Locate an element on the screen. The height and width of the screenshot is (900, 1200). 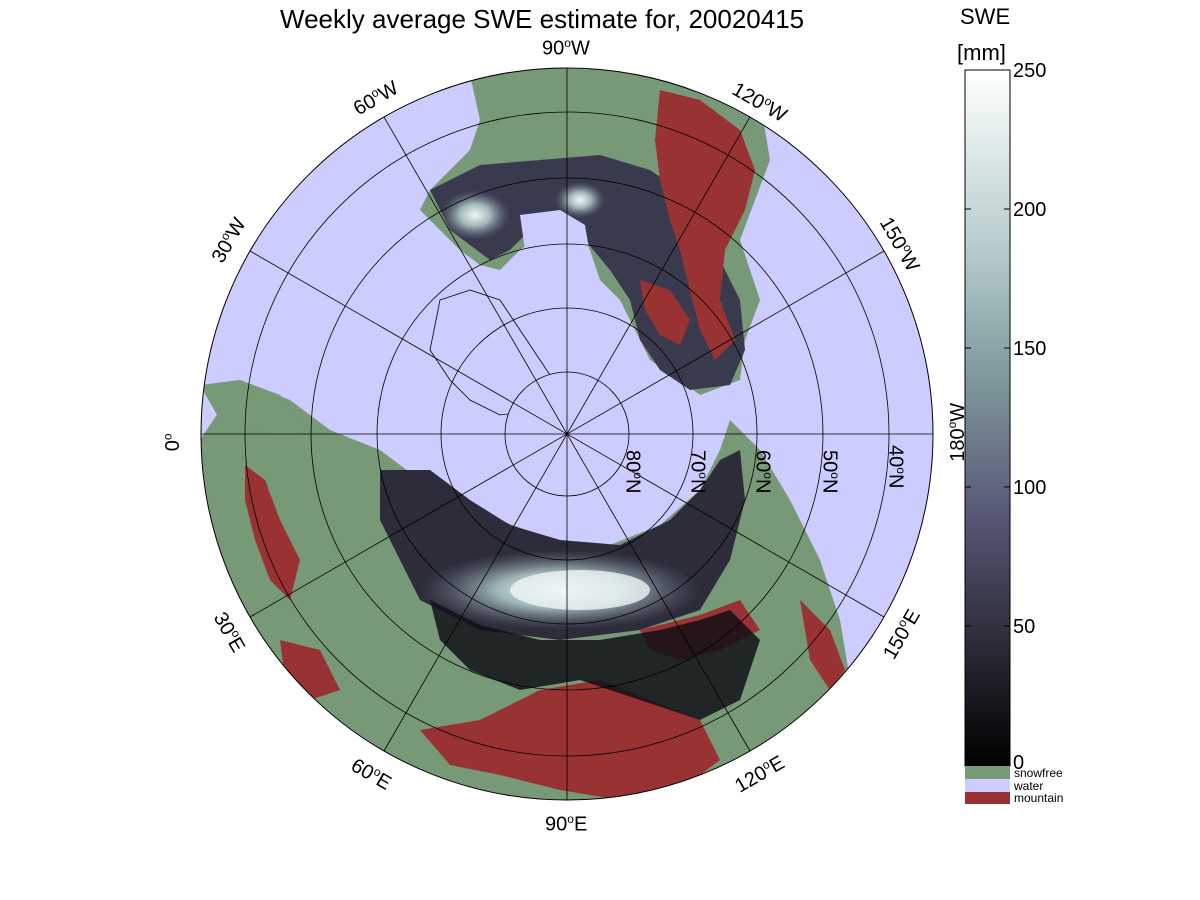
legend-swatch-snowfree is located at coordinates (987, 772).